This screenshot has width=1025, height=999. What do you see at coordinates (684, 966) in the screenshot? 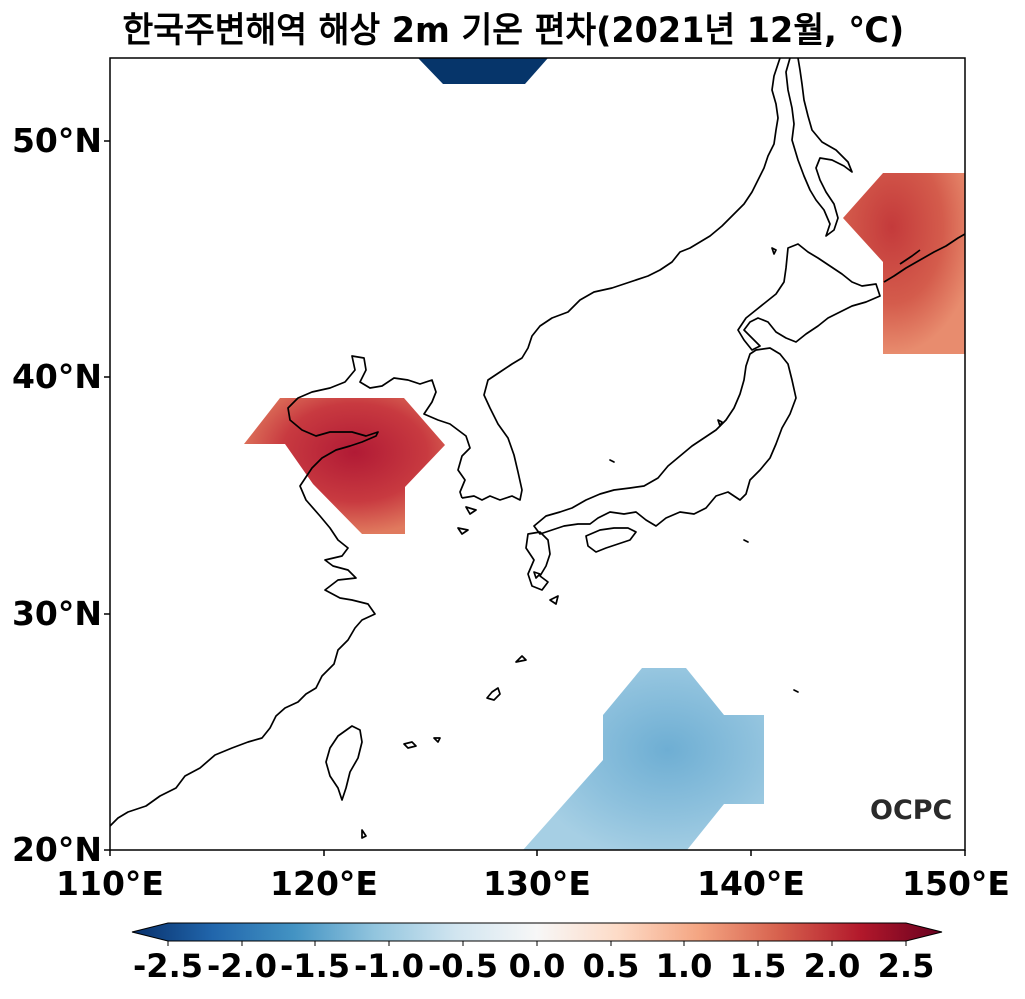
I see `colorbar-tick-label: 1.0` at bounding box center [684, 966].